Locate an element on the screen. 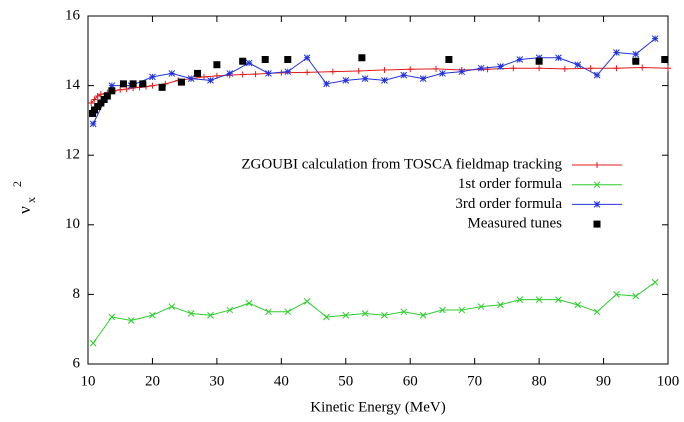 Image resolution: width=684 pixels, height=422 pixels. legend-label: 1st order formula is located at coordinates (510, 184).